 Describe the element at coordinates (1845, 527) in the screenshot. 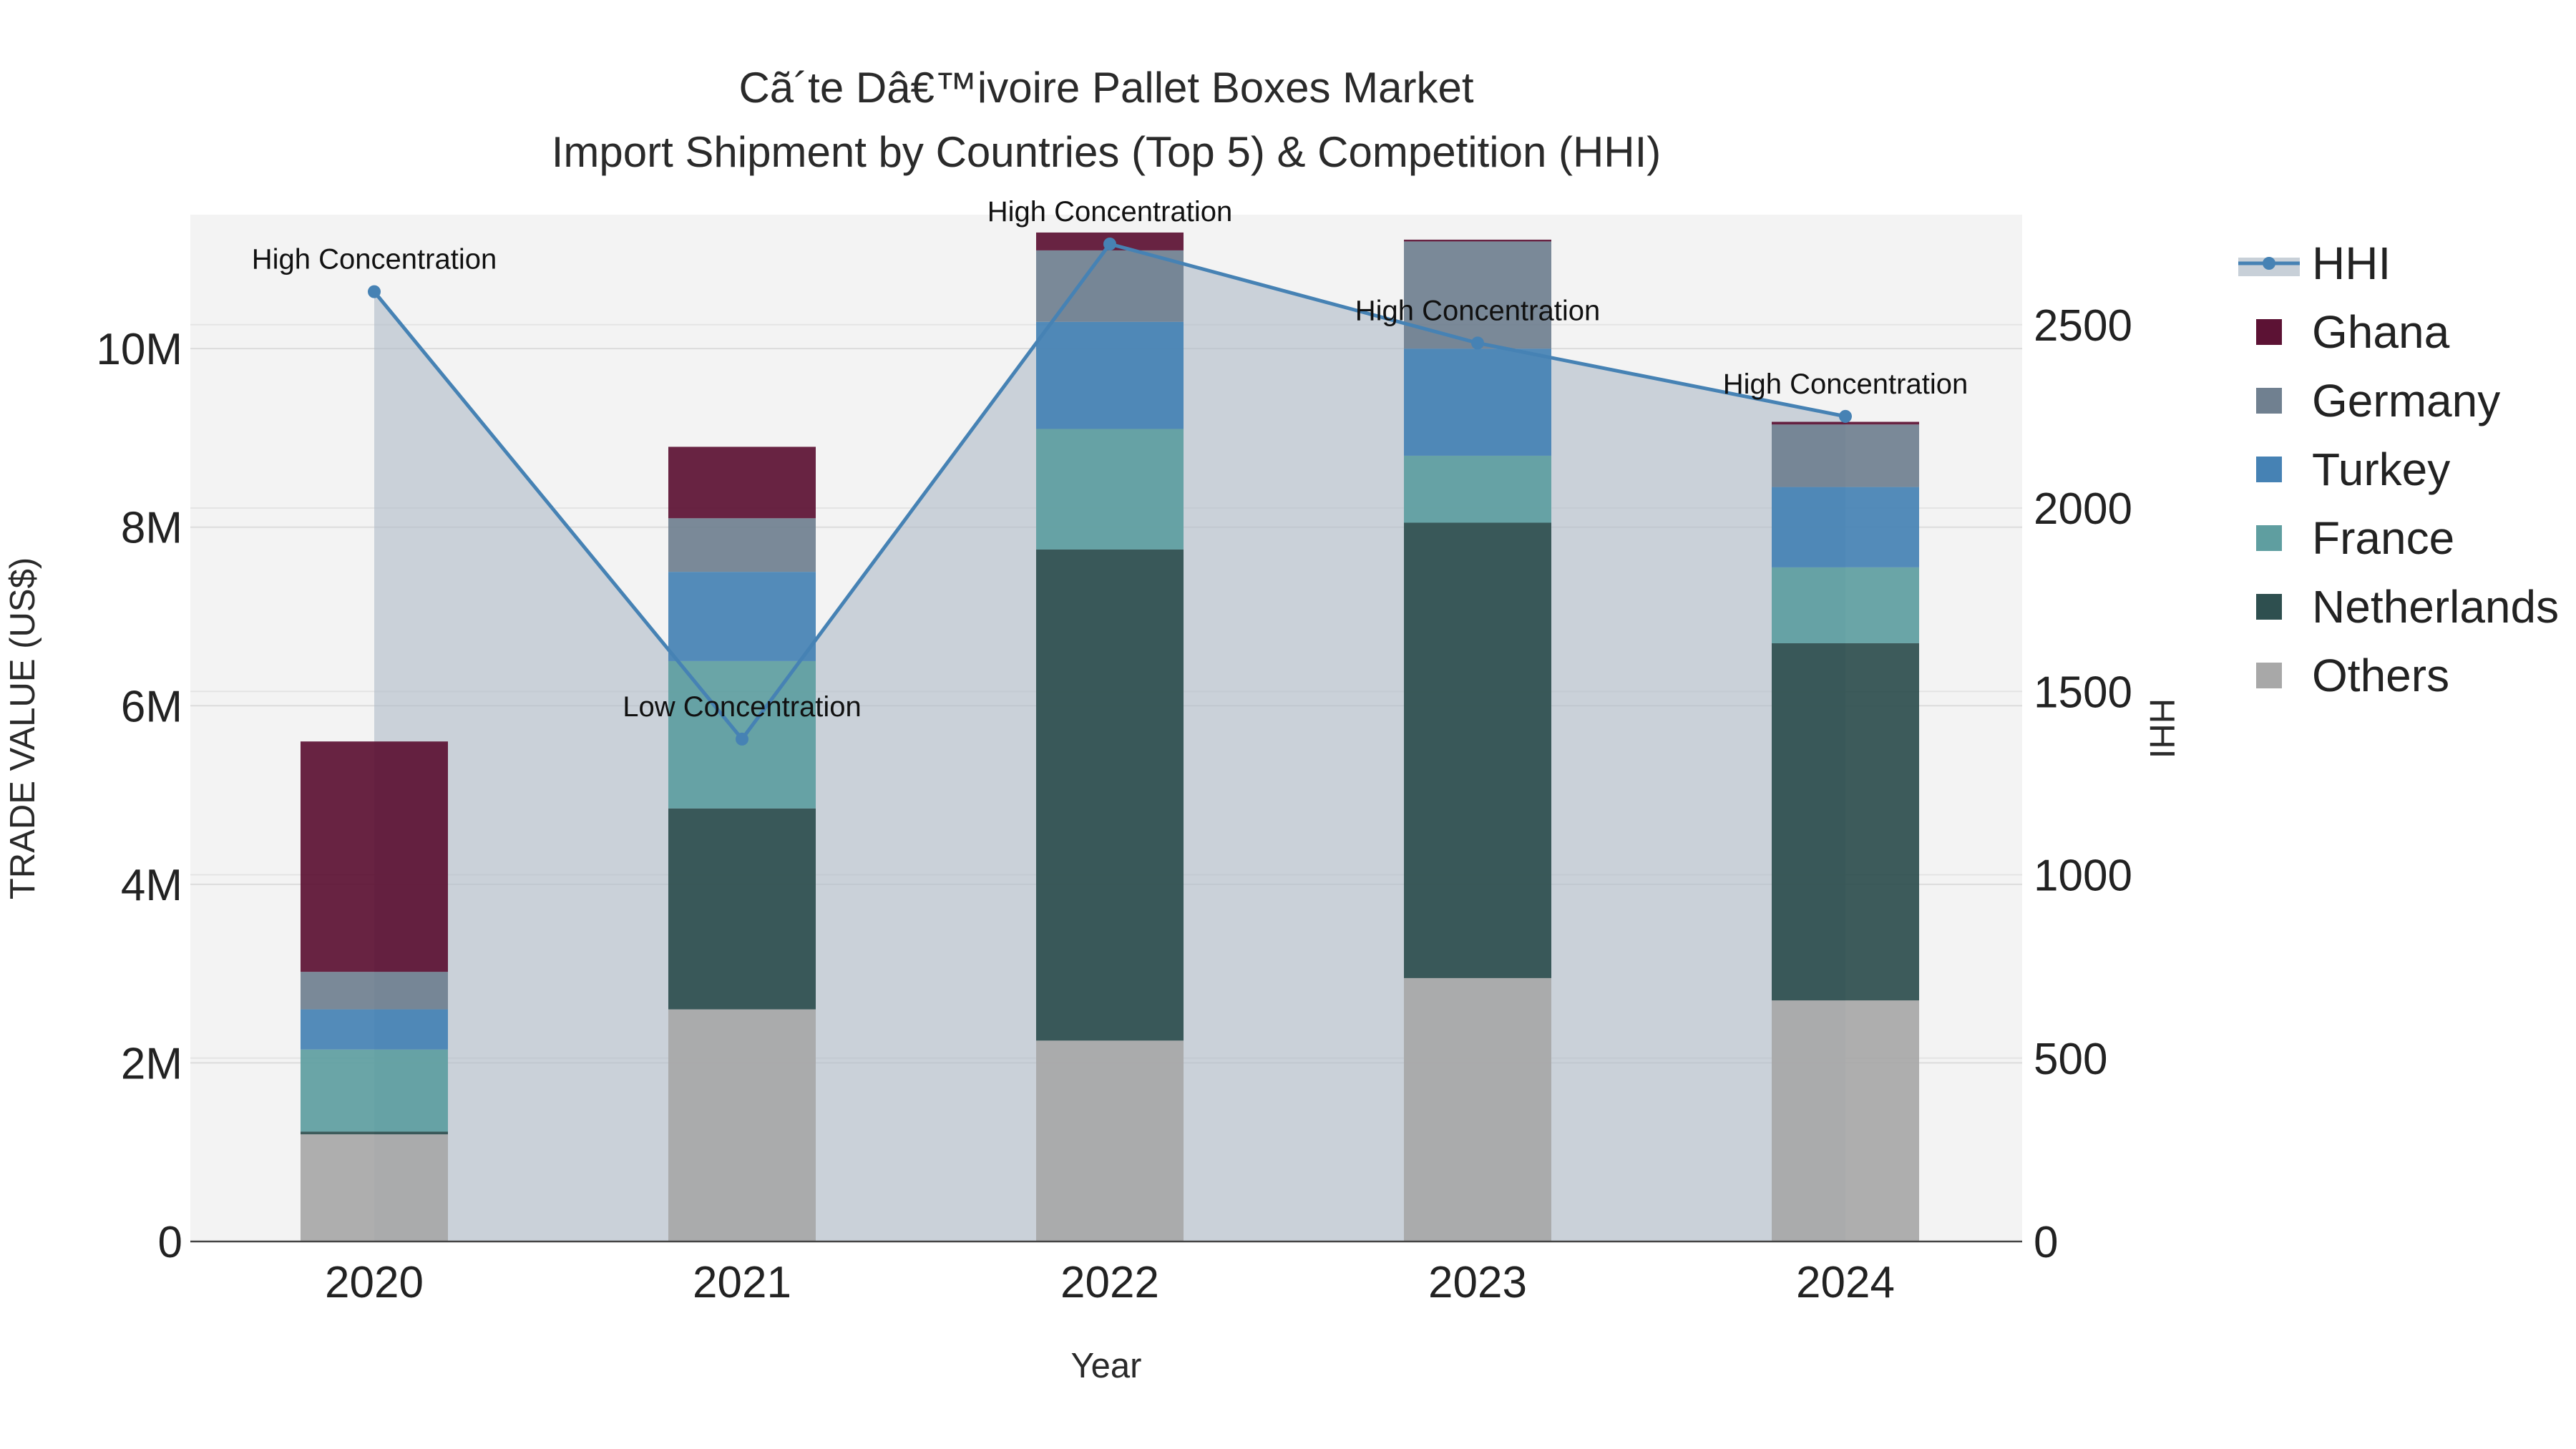

I see `bar-turkey-2024` at that location.